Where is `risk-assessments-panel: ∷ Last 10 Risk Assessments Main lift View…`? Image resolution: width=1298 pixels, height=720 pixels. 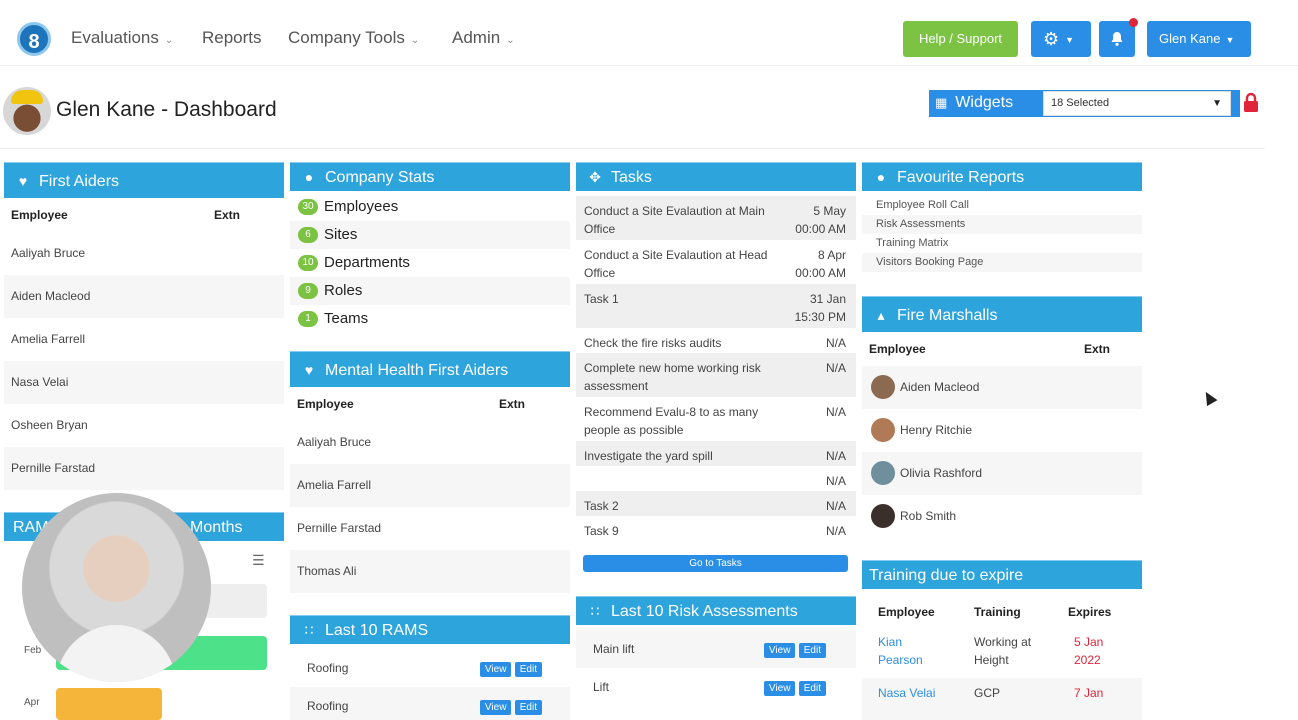 risk-assessments-panel: ∷ Last 10 Risk Assessments Main lift View… is located at coordinates (716, 658).